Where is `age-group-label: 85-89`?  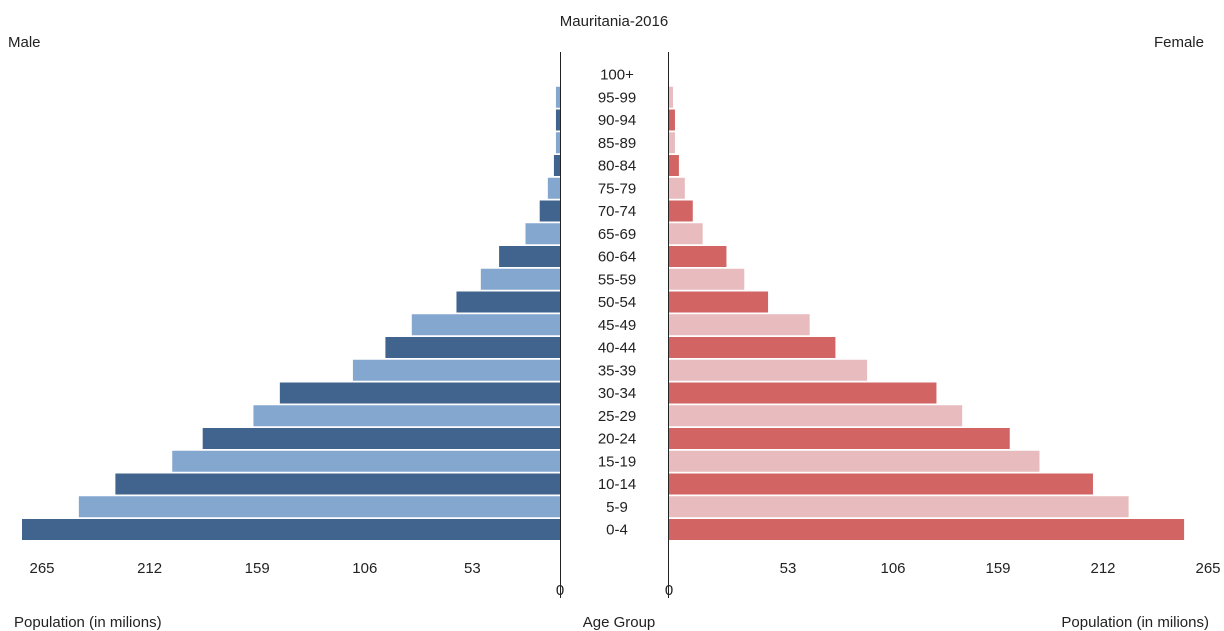
age-group-label: 85-89 is located at coordinates (617, 143).